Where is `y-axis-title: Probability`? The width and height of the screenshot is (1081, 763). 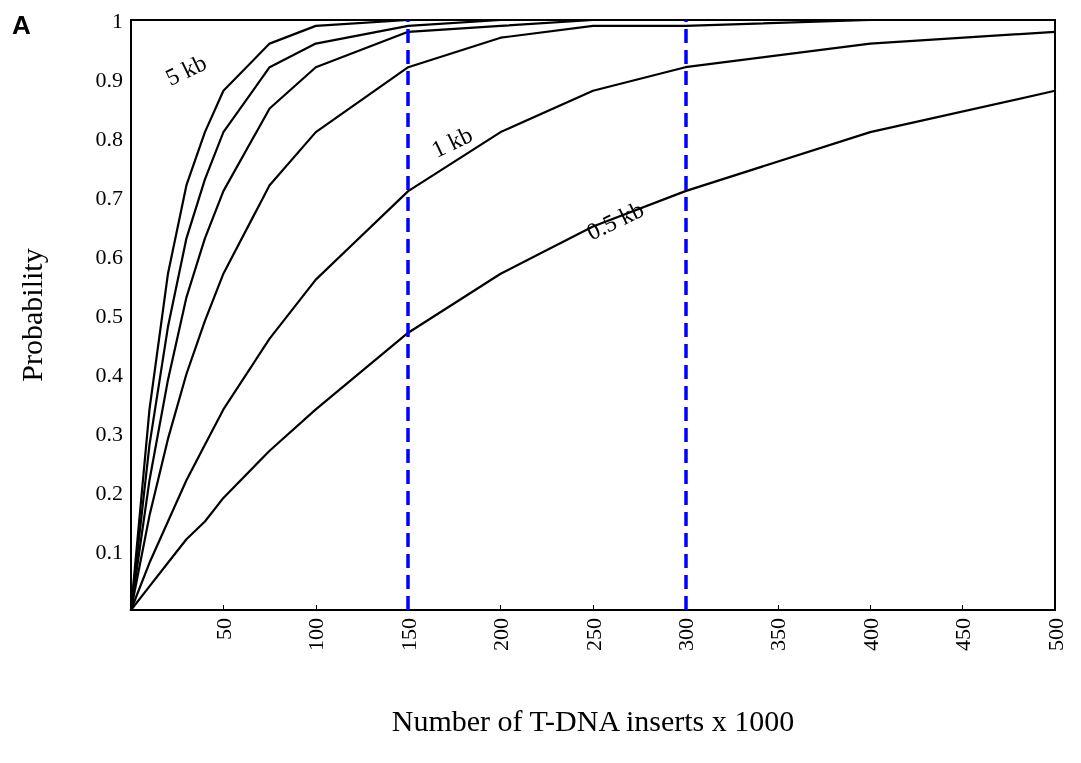
y-axis-title: Probability is located at coordinates (31, 315).